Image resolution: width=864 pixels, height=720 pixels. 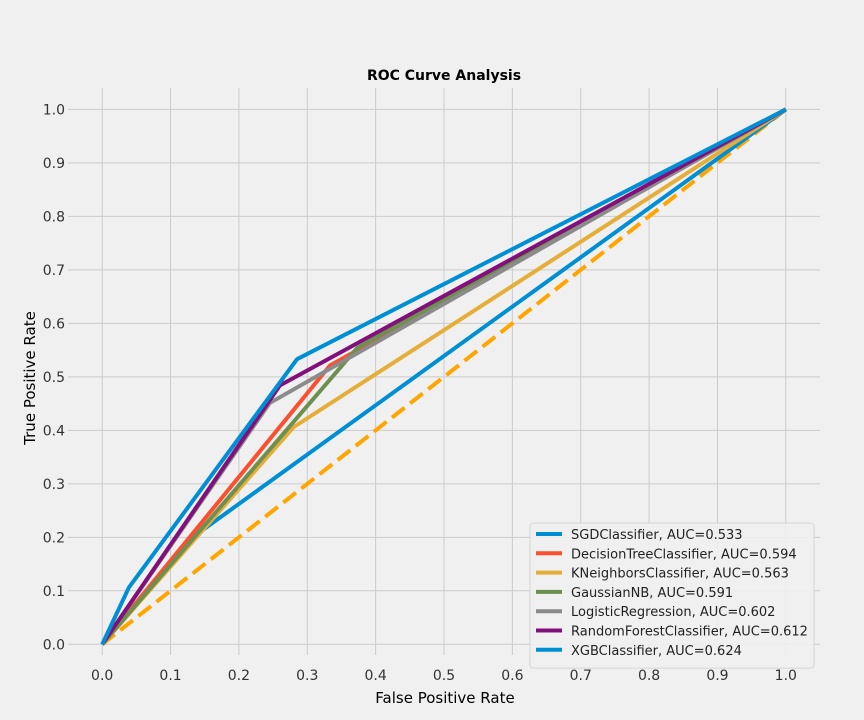 What do you see at coordinates (717, 676) in the screenshot?
I see `x-tick-label: 0.9` at bounding box center [717, 676].